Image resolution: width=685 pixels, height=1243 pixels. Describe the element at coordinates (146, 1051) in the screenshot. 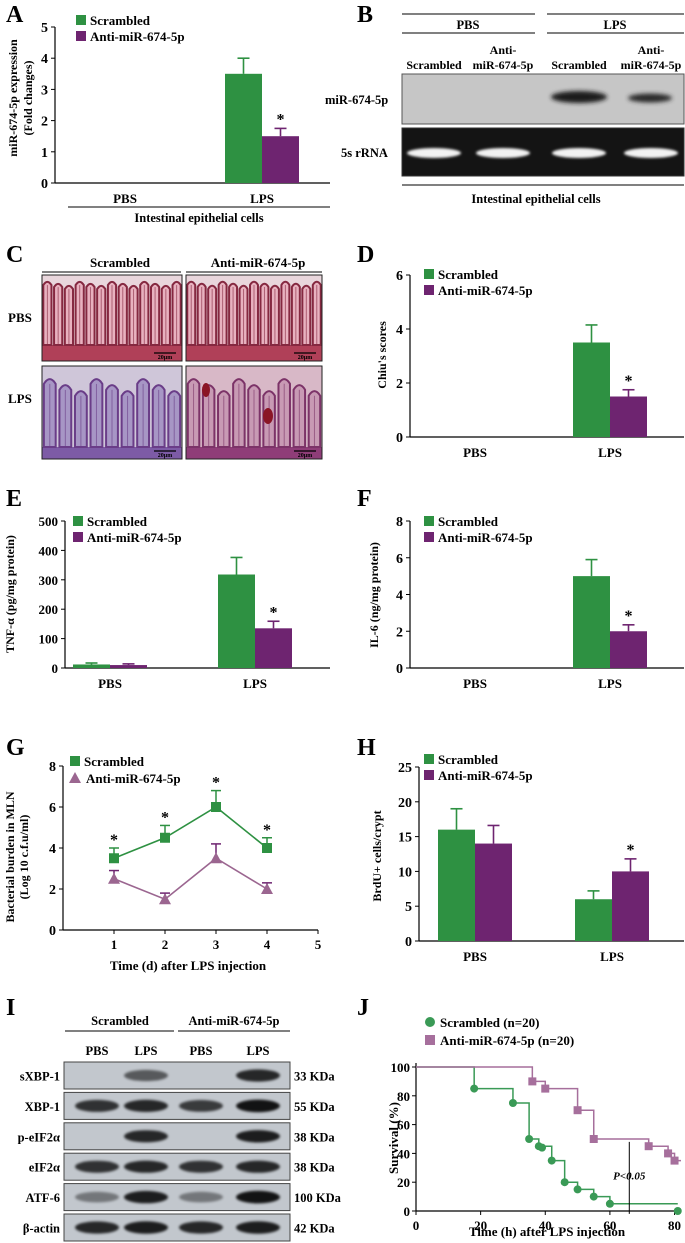

I see `blot-i-lane-label: LPS` at that location.